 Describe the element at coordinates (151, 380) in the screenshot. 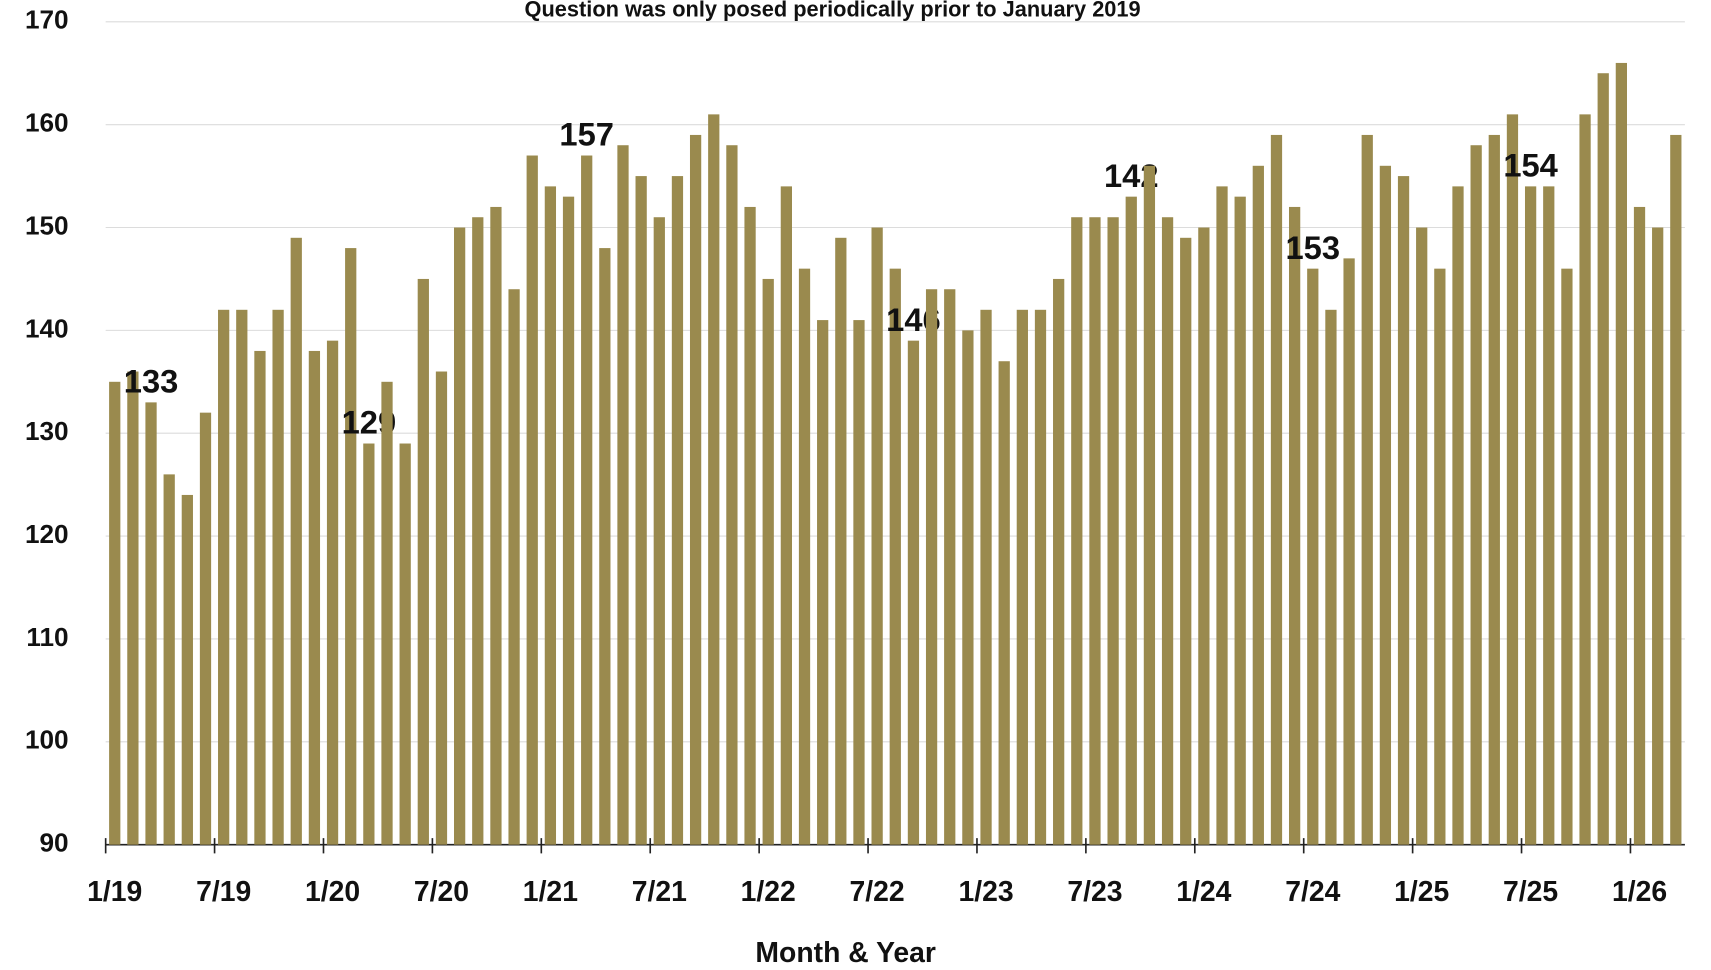

I see `data-label: 133` at that location.